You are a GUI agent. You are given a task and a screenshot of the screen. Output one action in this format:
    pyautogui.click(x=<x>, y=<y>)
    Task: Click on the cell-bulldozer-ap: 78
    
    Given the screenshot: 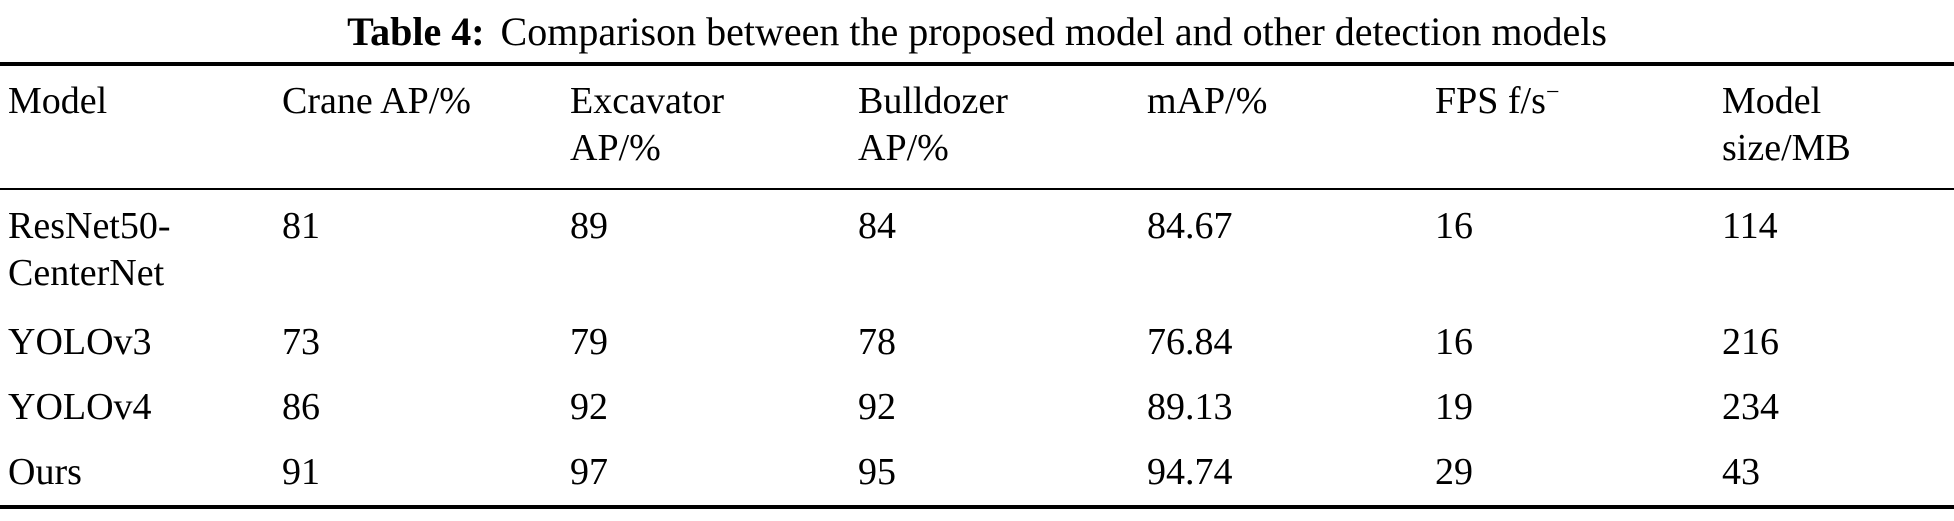 What is the action you would take?
    pyautogui.click(x=877, y=342)
    